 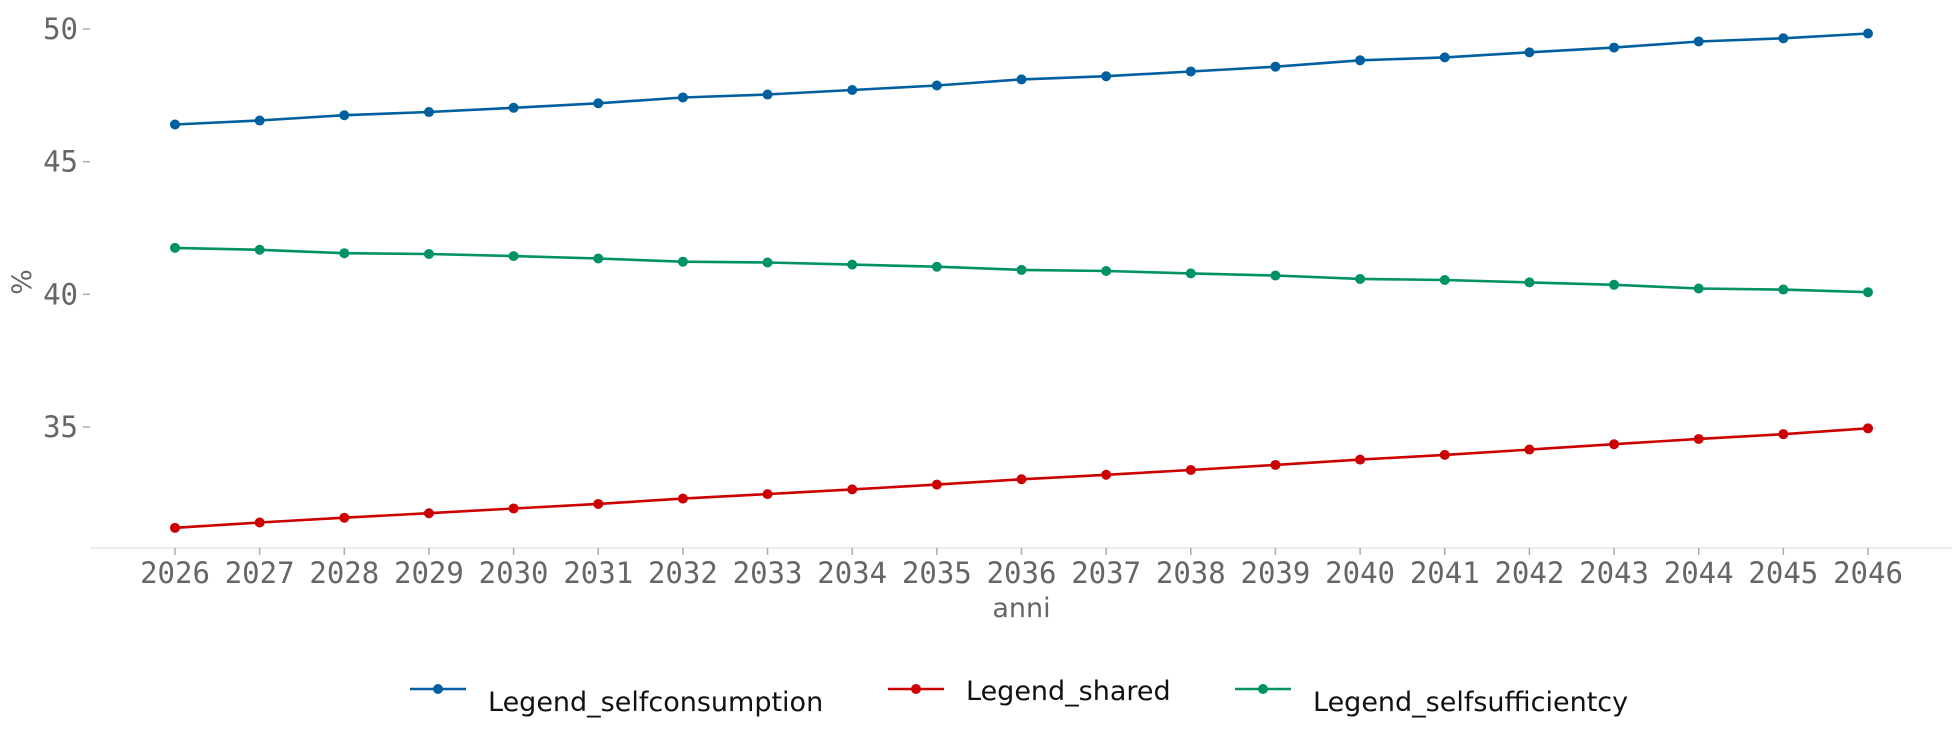 What do you see at coordinates (1445, 573) in the screenshot?
I see `x-tick-label: 2041` at bounding box center [1445, 573].